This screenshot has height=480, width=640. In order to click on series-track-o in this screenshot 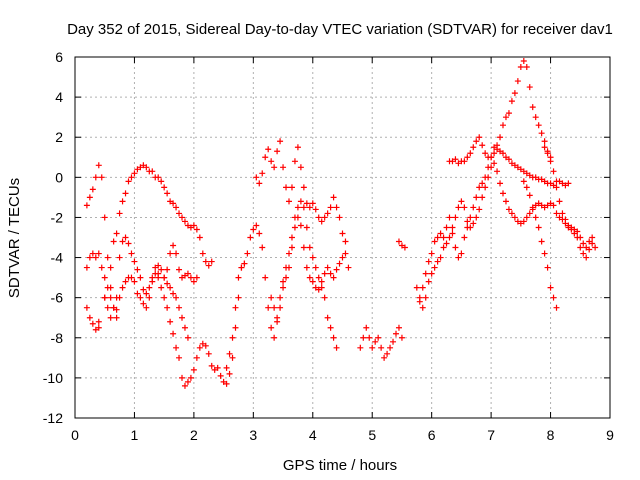, I will do `click(570, 197)`.